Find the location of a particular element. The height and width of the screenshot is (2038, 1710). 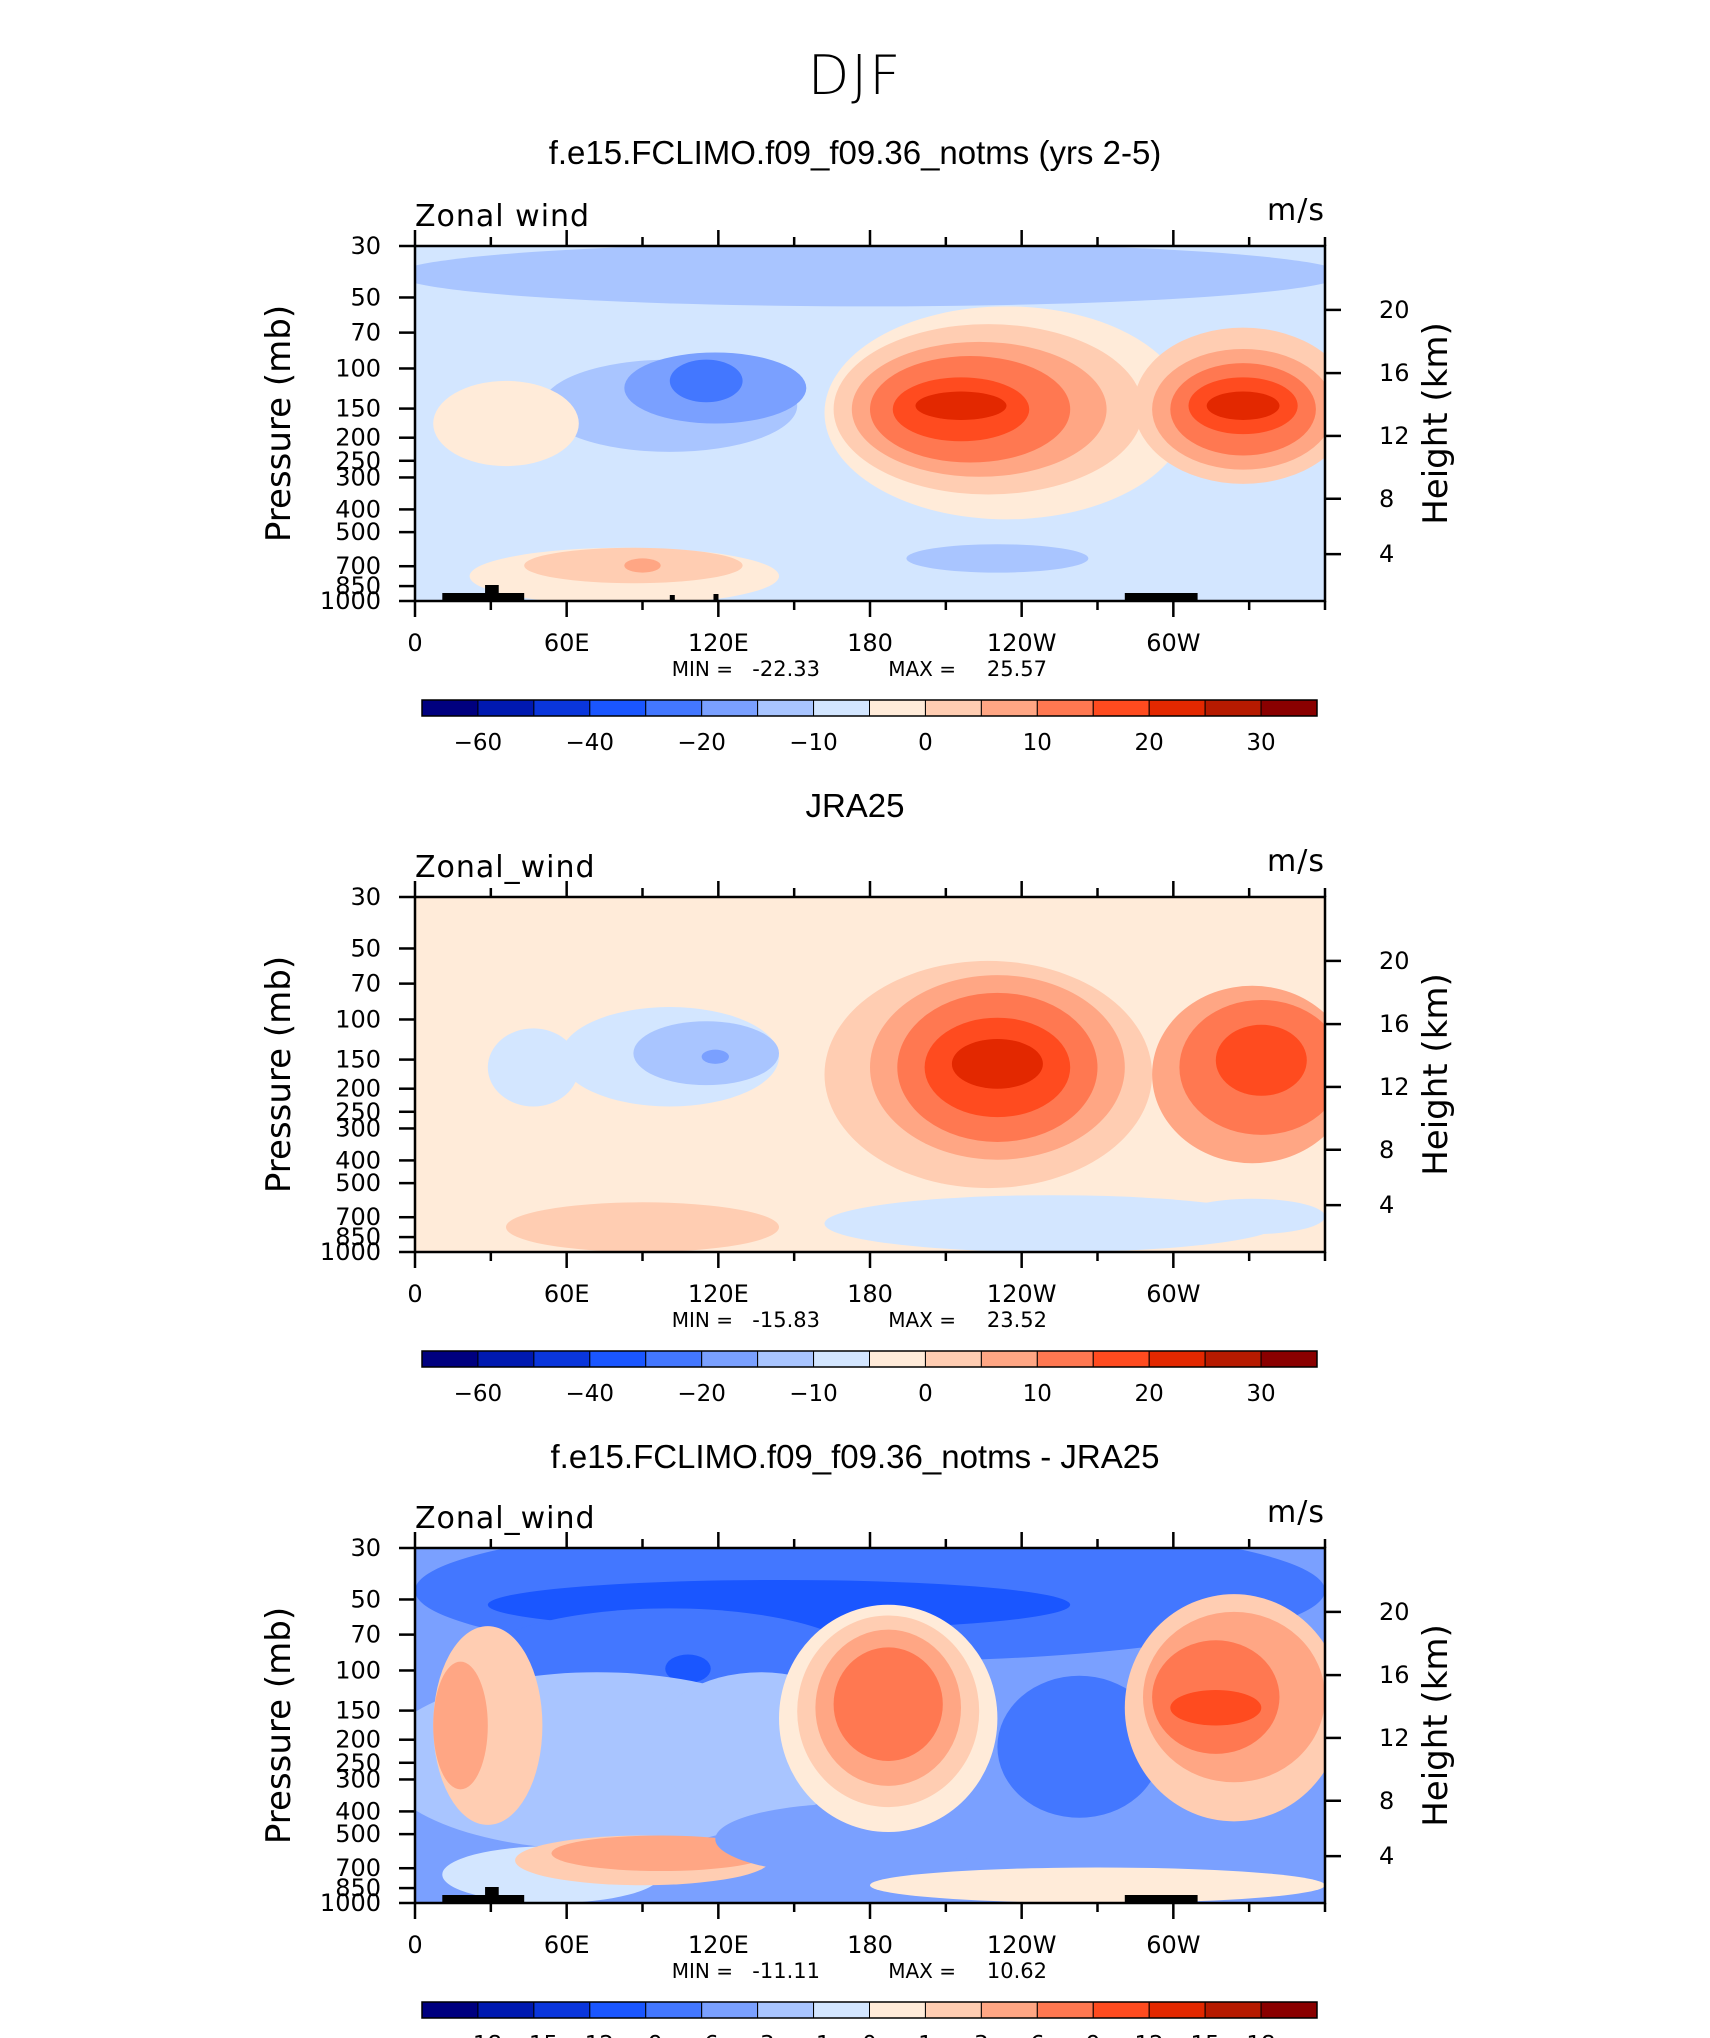

colorbar-label: −9 is located at coordinates (646, 2035).